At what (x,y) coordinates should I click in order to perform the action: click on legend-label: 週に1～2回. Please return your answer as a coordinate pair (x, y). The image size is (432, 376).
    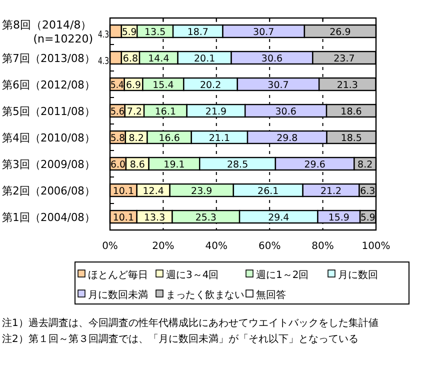
    Looking at the image, I should click on (282, 275).